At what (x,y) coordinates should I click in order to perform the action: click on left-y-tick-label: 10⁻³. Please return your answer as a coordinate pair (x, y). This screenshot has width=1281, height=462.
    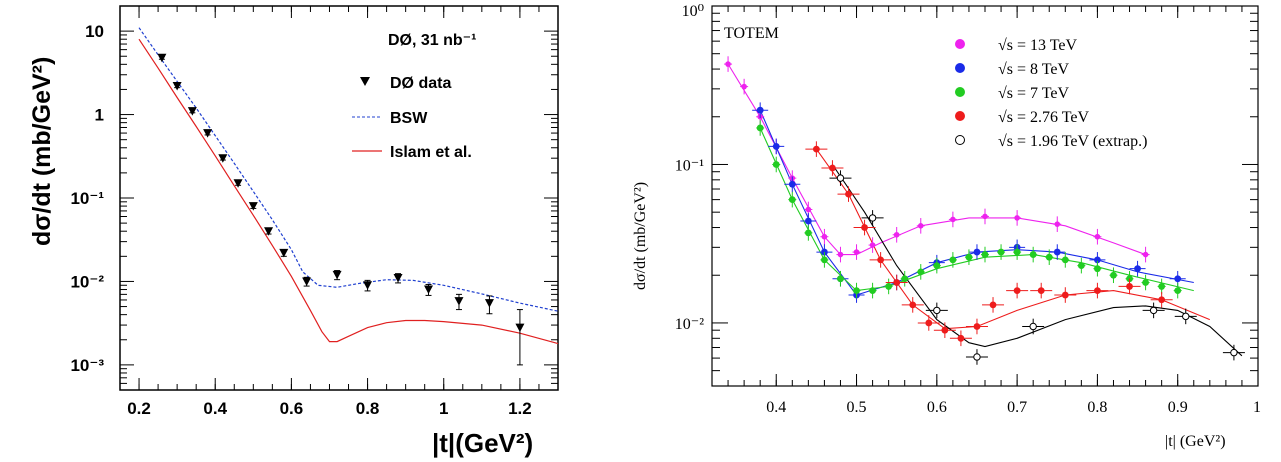
    Looking at the image, I should click on (87, 365).